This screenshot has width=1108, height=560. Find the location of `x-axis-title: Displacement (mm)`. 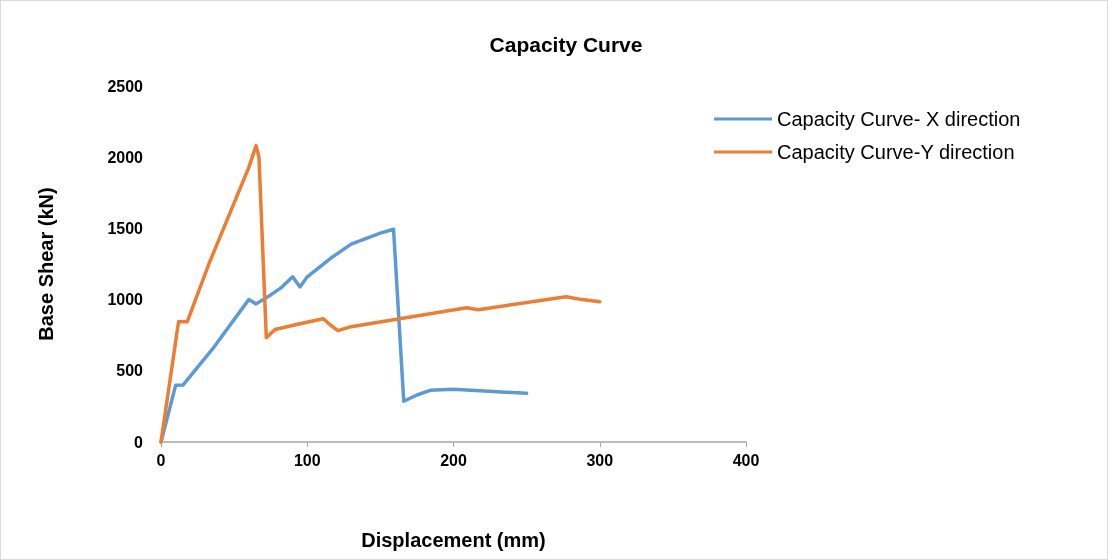

x-axis-title: Displacement (mm) is located at coordinates (453, 540).